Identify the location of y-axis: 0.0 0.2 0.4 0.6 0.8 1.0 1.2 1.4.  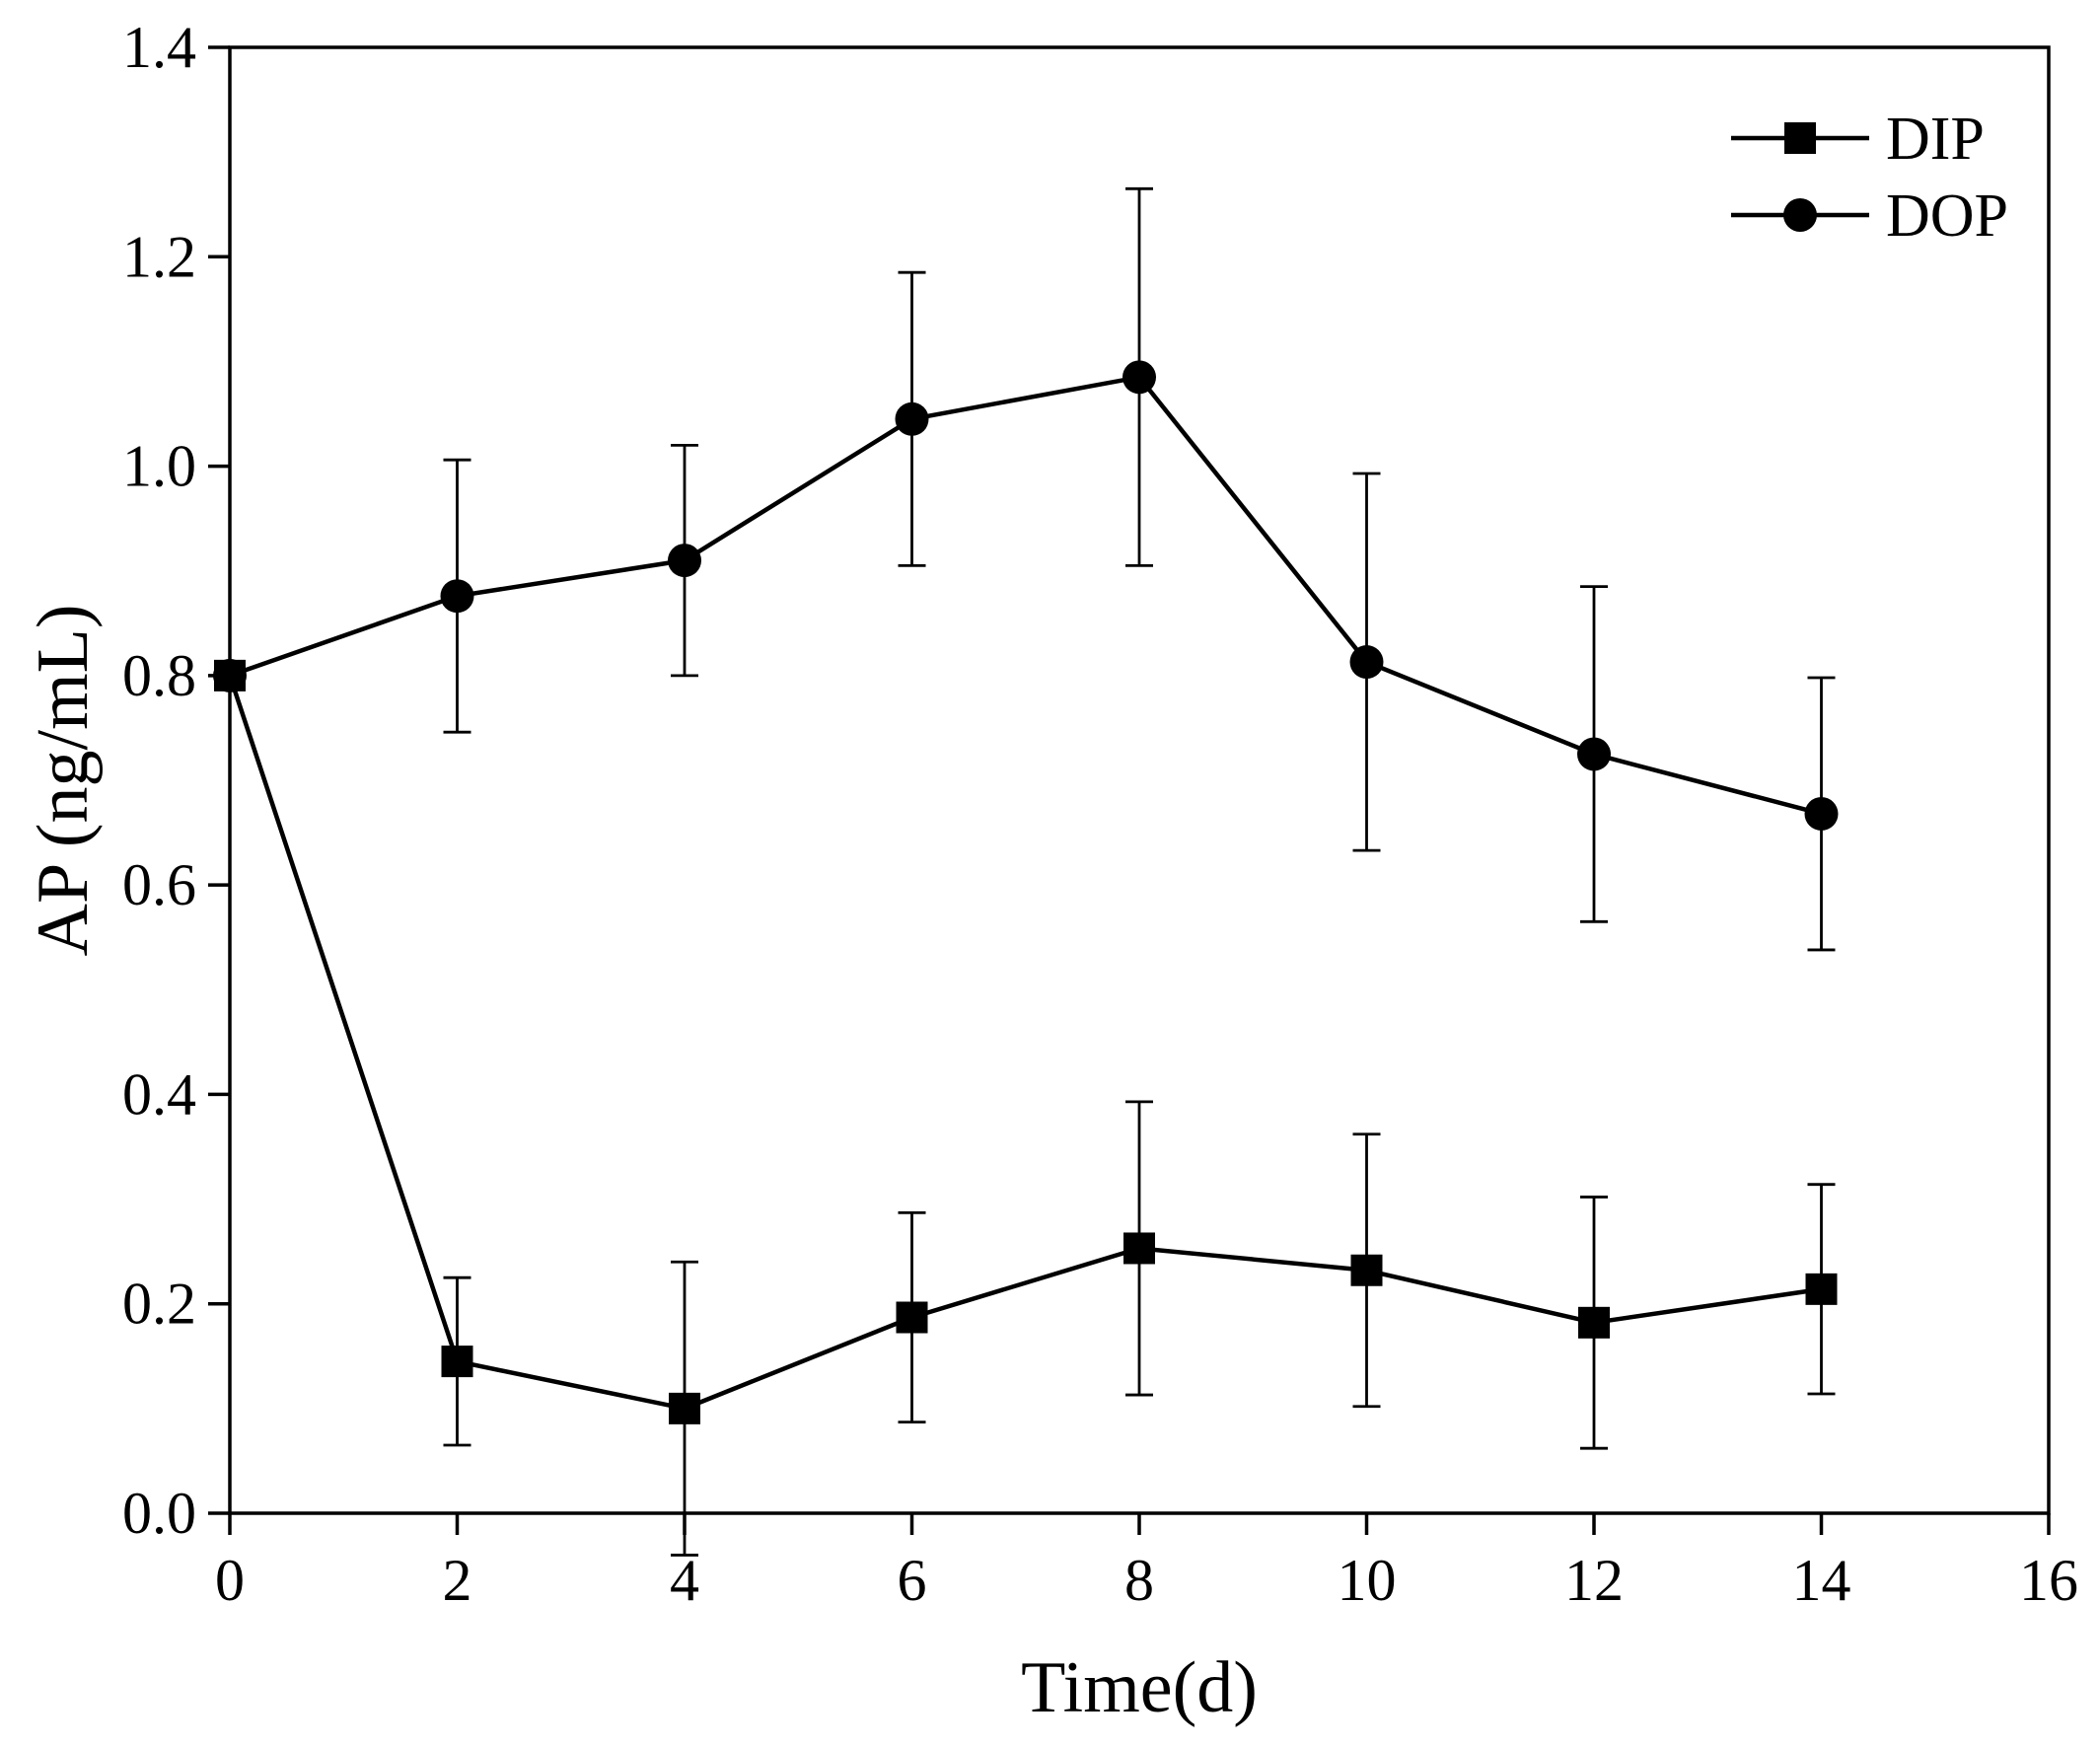
(176, 780).